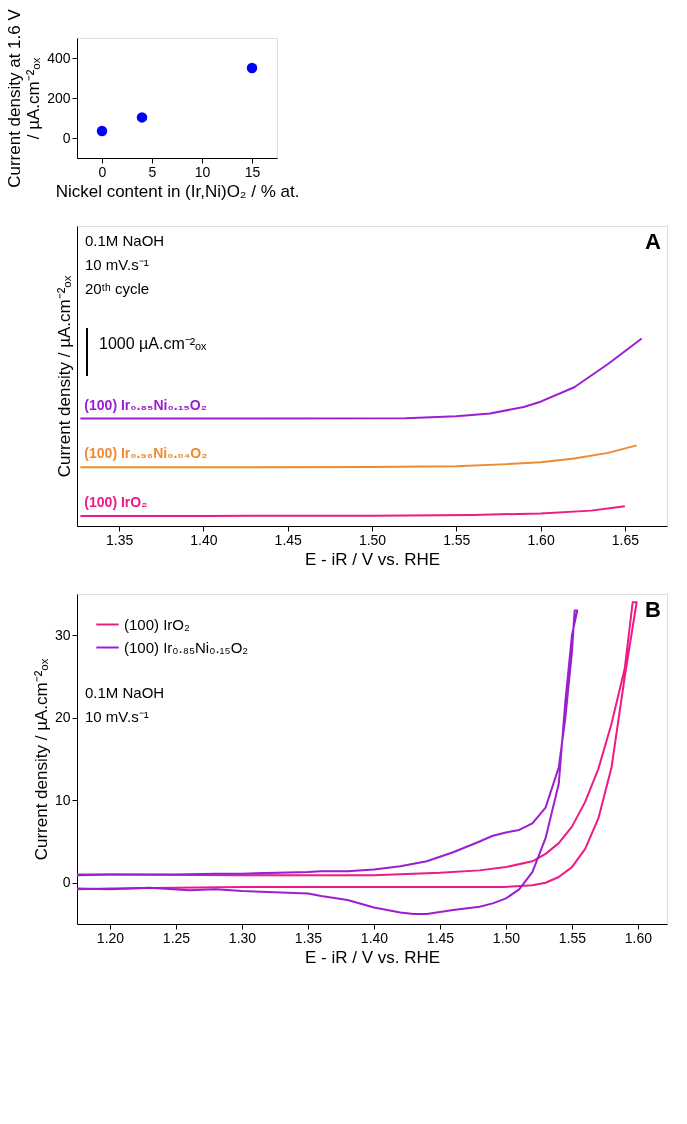 This screenshot has width=687, height=1124. Describe the element at coordinates (153, 343) in the screenshot. I see `annotation: 1000 µA.cm⁻²ₒₓ` at that location.